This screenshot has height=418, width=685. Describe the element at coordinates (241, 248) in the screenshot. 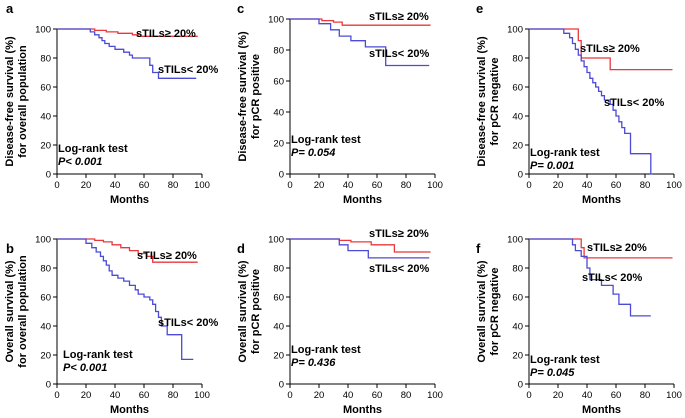

I see `panel-letter: d` at that location.